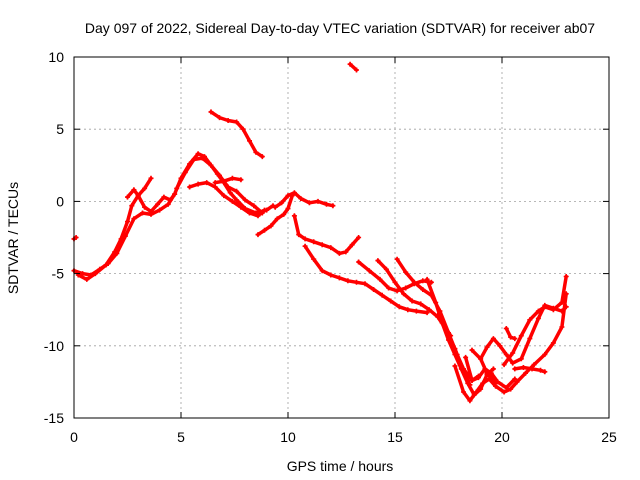 This screenshot has width=640, height=480. What do you see at coordinates (58, 274) in the screenshot?
I see `y-tick-label: -5` at bounding box center [58, 274].